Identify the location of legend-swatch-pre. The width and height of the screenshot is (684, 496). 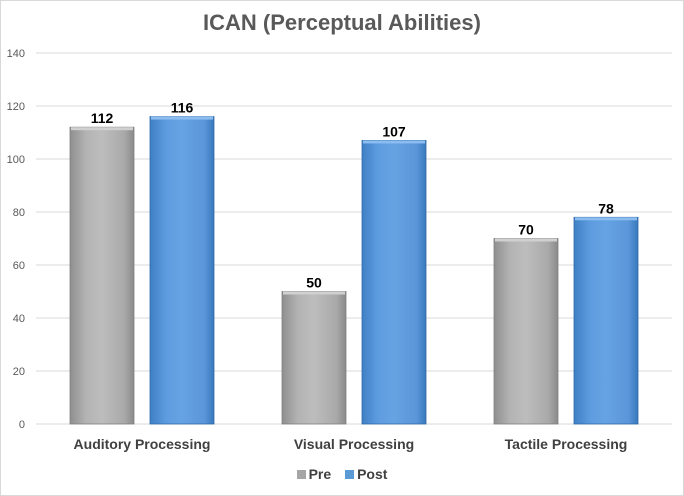
(301, 474).